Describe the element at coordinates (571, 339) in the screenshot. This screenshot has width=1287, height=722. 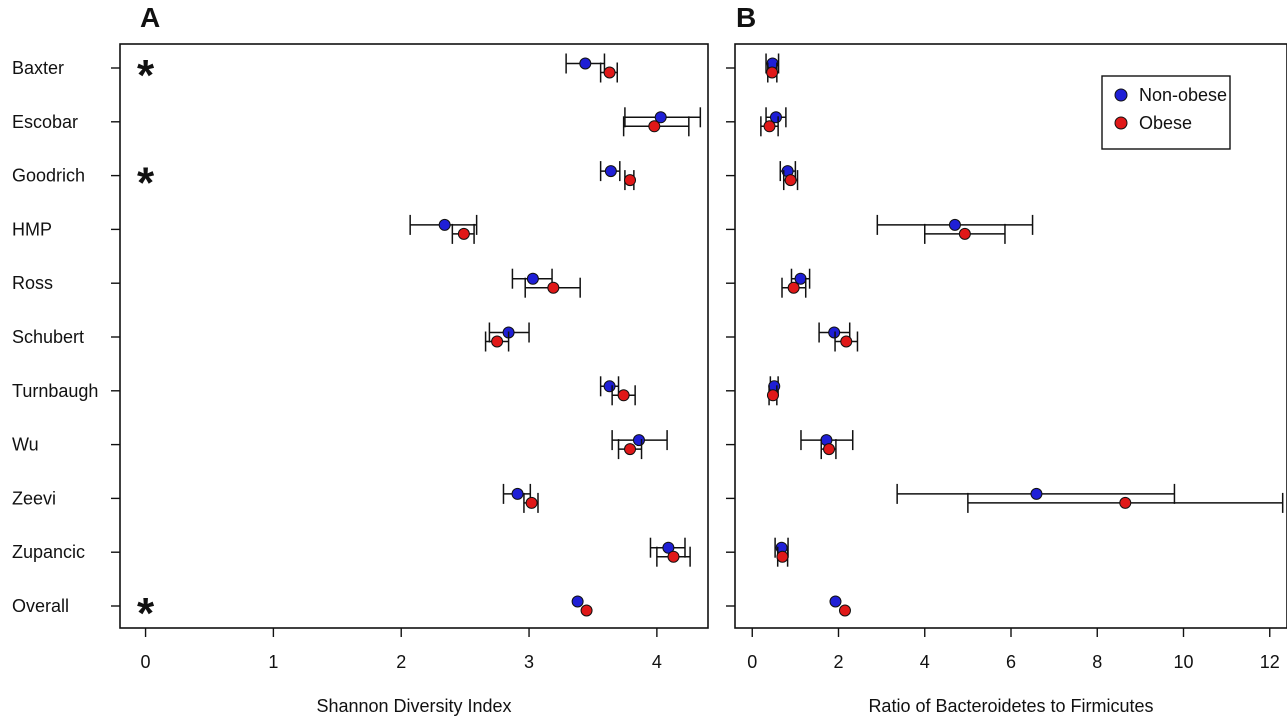
I see `series-obese` at that location.